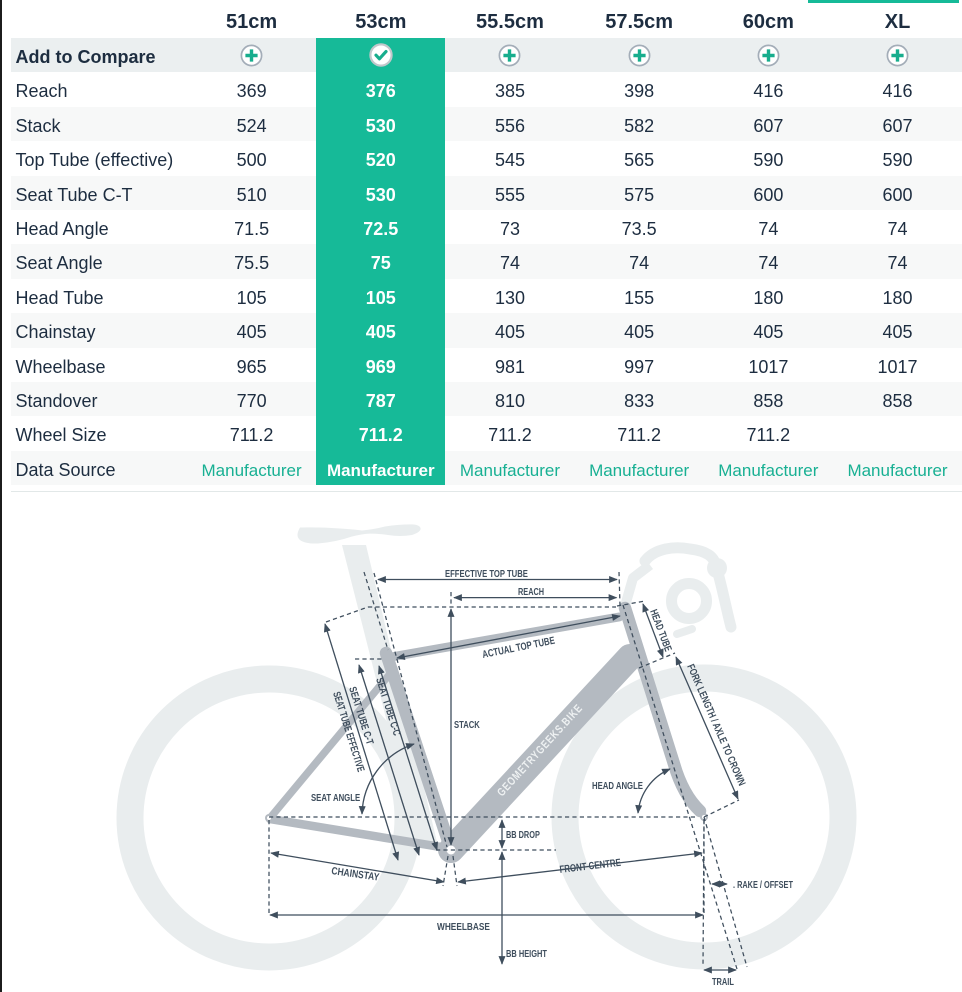 The height and width of the screenshot is (992, 962). Describe the element at coordinates (723, 982) in the screenshot. I see `svg-text: TRAIL` at that location.